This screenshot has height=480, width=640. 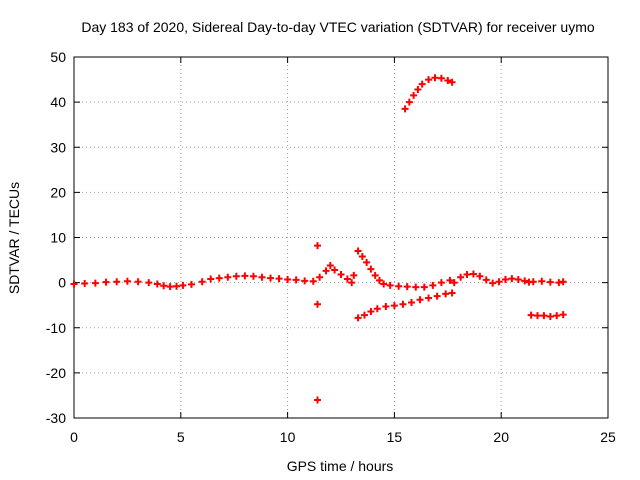 What do you see at coordinates (395, 437) in the screenshot?
I see `x-tick-label: 15` at bounding box center [395, 437].